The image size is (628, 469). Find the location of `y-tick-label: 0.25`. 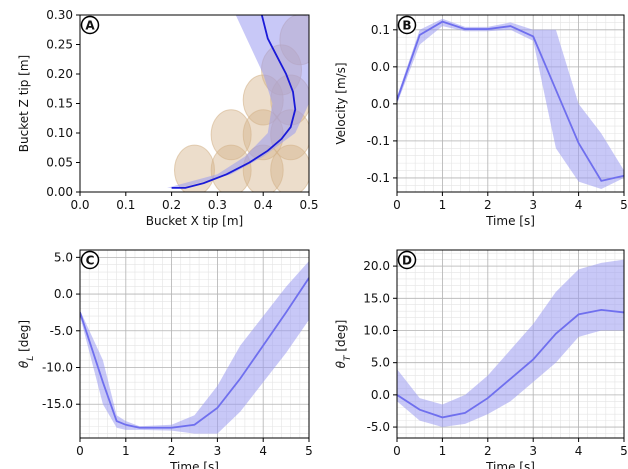

y-tick-label: 0.25 is located at coordinates (59, 45).